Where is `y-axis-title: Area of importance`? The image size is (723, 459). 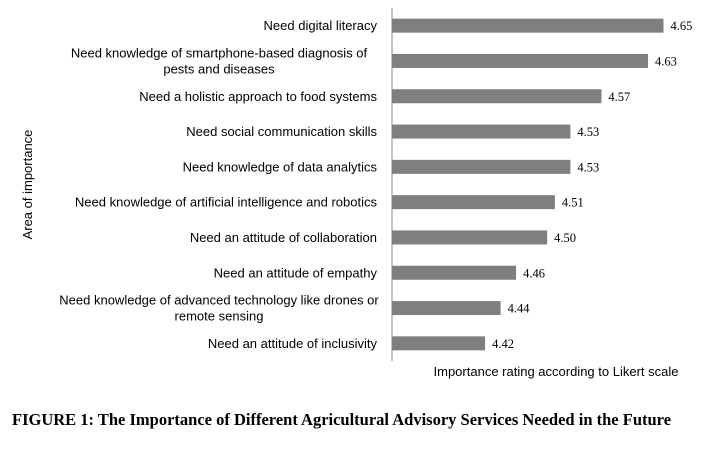
y-axis-title: Area of importance is located at coordinates (27, 185).